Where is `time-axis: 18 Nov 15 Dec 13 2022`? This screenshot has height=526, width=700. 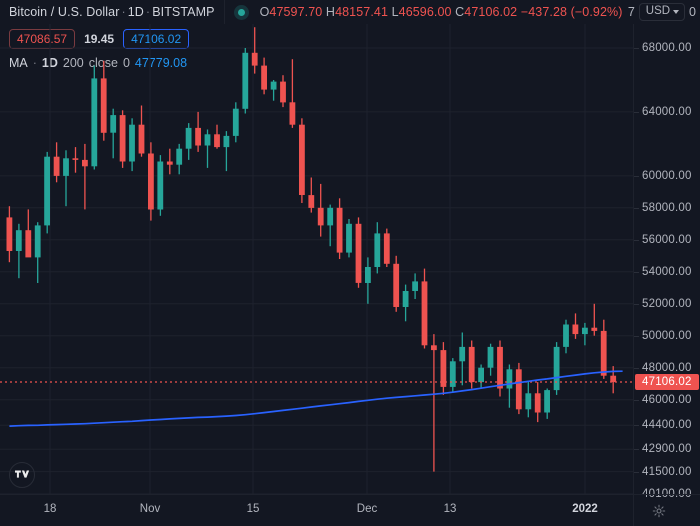
time-axis: 18 Nov 15 Dec 13 2022 is located at coordinates (350, 510).